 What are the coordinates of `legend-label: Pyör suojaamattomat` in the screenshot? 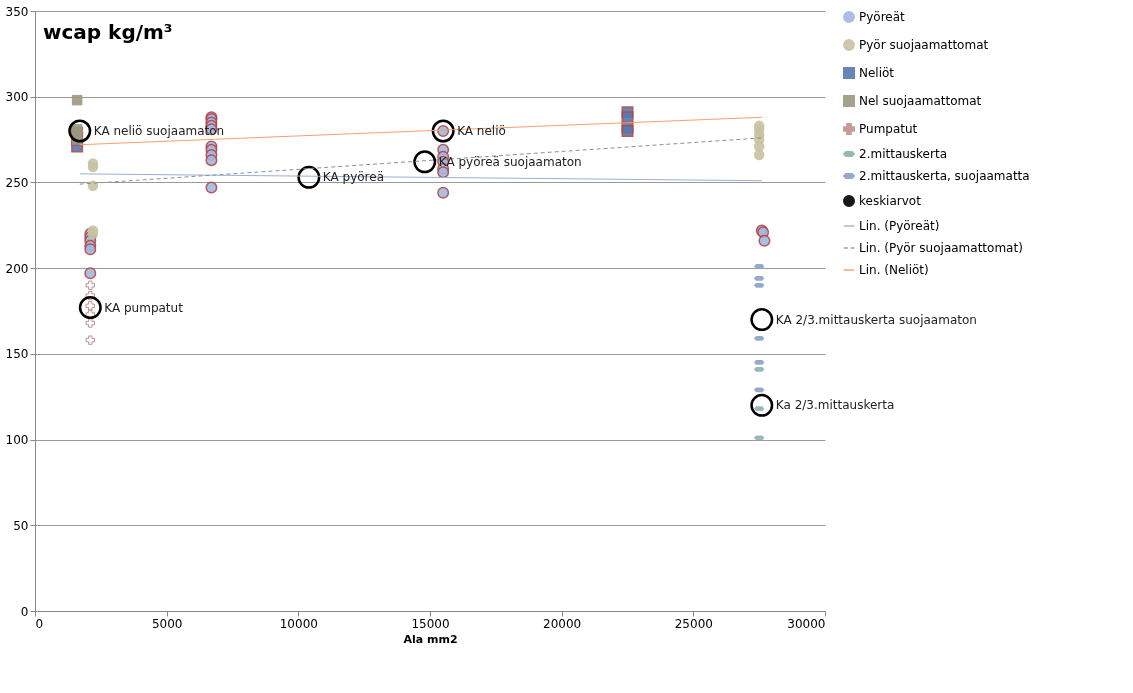 It's located at (924, 45).